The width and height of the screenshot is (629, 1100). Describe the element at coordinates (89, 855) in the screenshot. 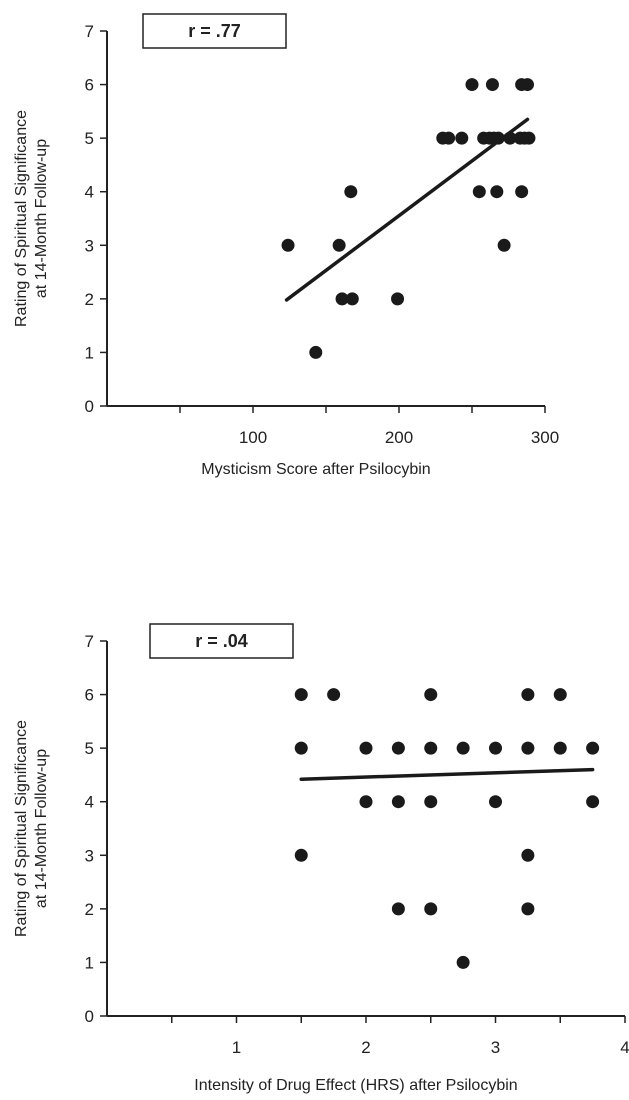

I see `chart-1-y-tick-label: 3` at that location.